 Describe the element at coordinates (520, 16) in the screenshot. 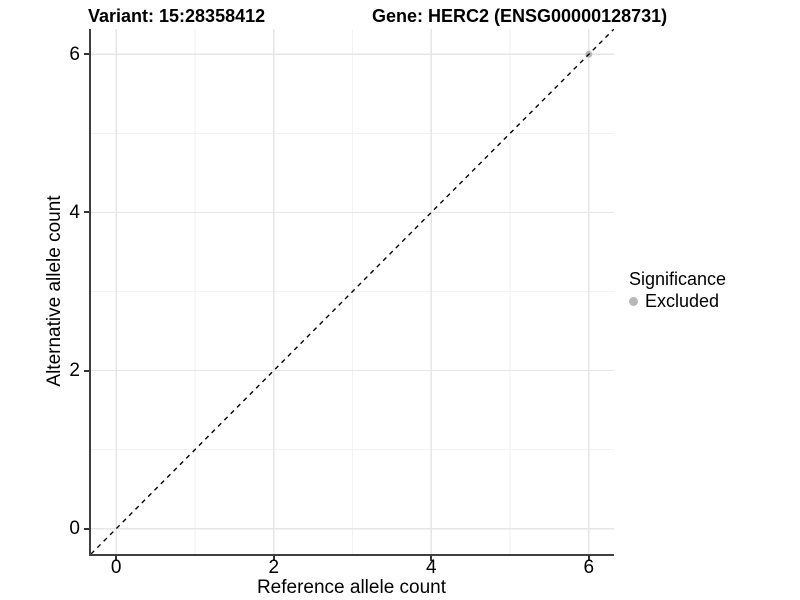

I see `gene-title: Gene: HERC2 (ENSG00000128731)` at that location.